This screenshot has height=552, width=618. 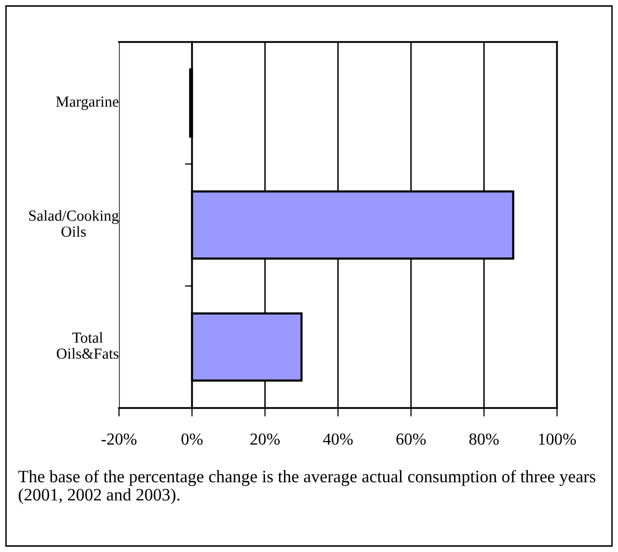 I want to click on y-tick-label: Margarine, so click(x=87, y=103).